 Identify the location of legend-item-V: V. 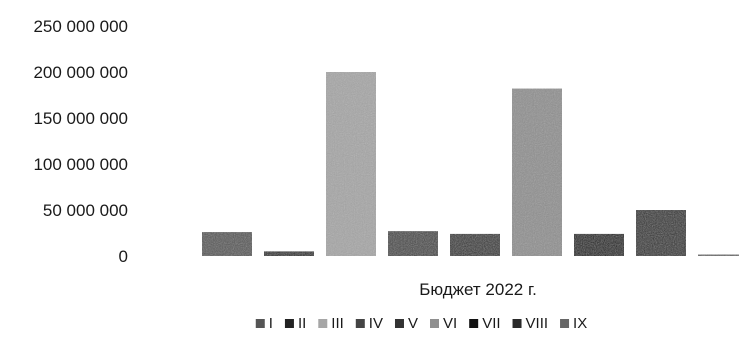
(406, 323).